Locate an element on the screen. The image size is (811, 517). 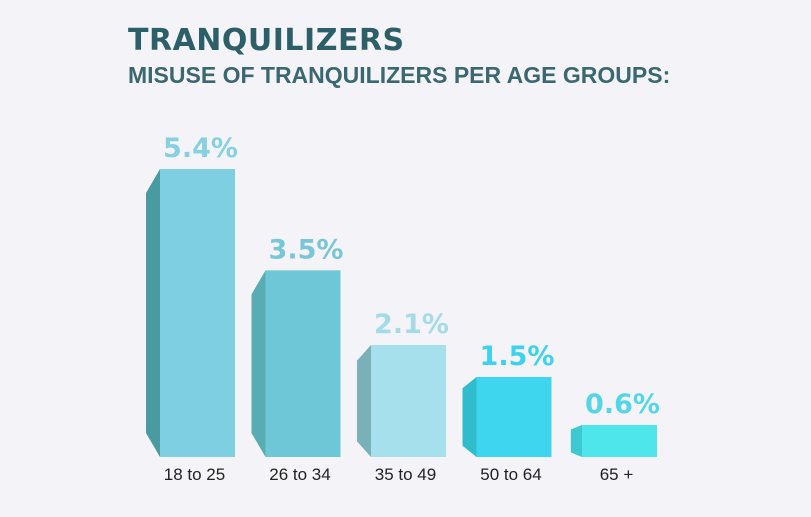
chart-title: TRANQUILIZERS is located at coordinates (266, 40).